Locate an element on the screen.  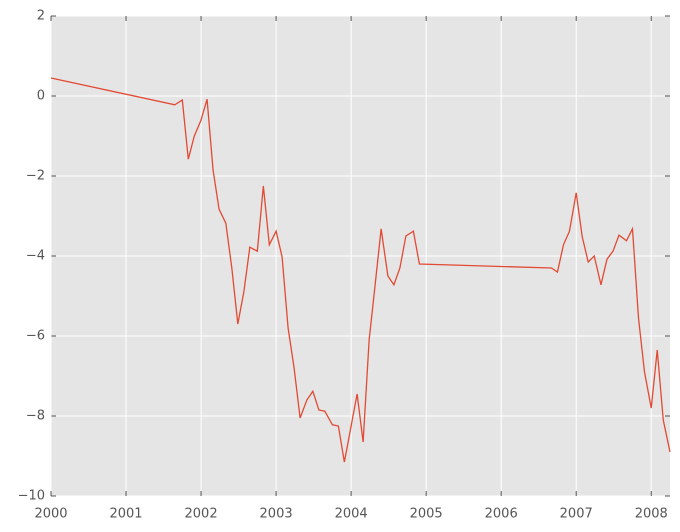
y-tick-label: −6 is located at coordinates (35, 336).